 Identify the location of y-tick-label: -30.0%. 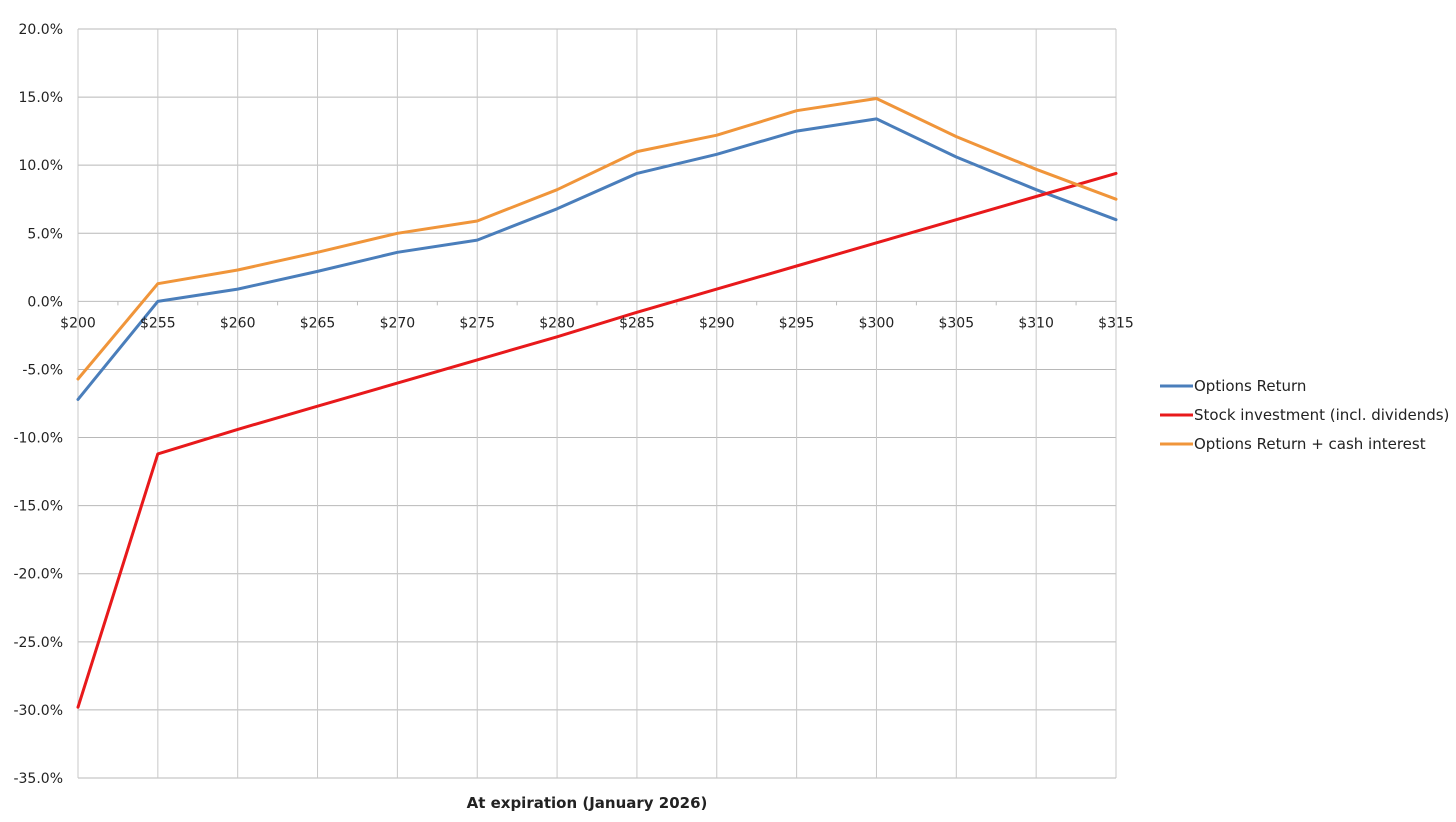
(38, 711).